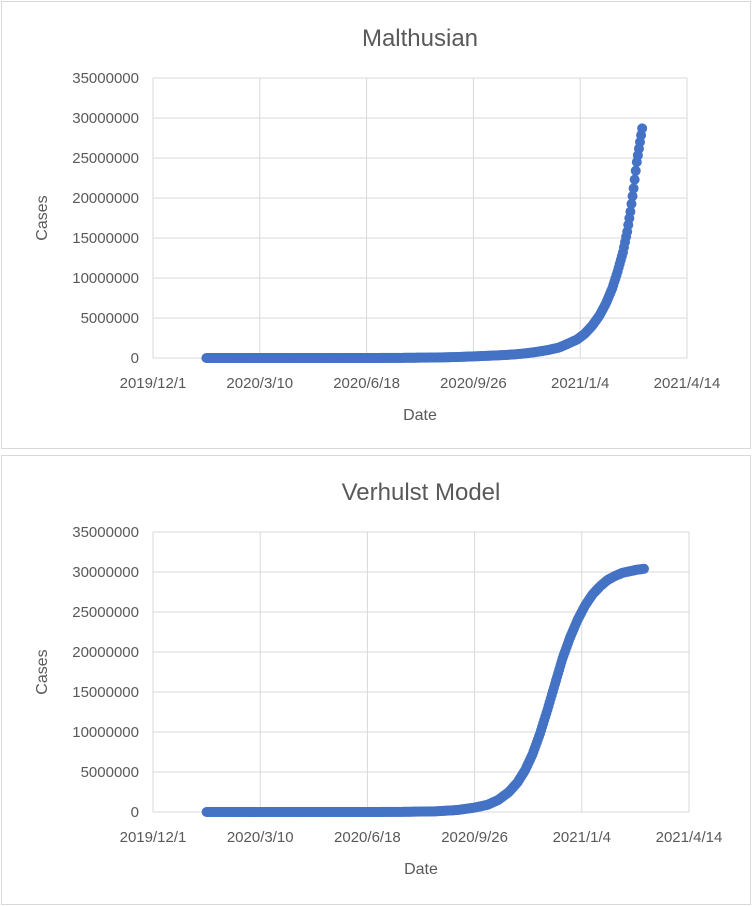  What do you see at coordinates (420, 38) in the screenshot?
I see `chart-title: Malthusian` at bounding box center [420, 38].